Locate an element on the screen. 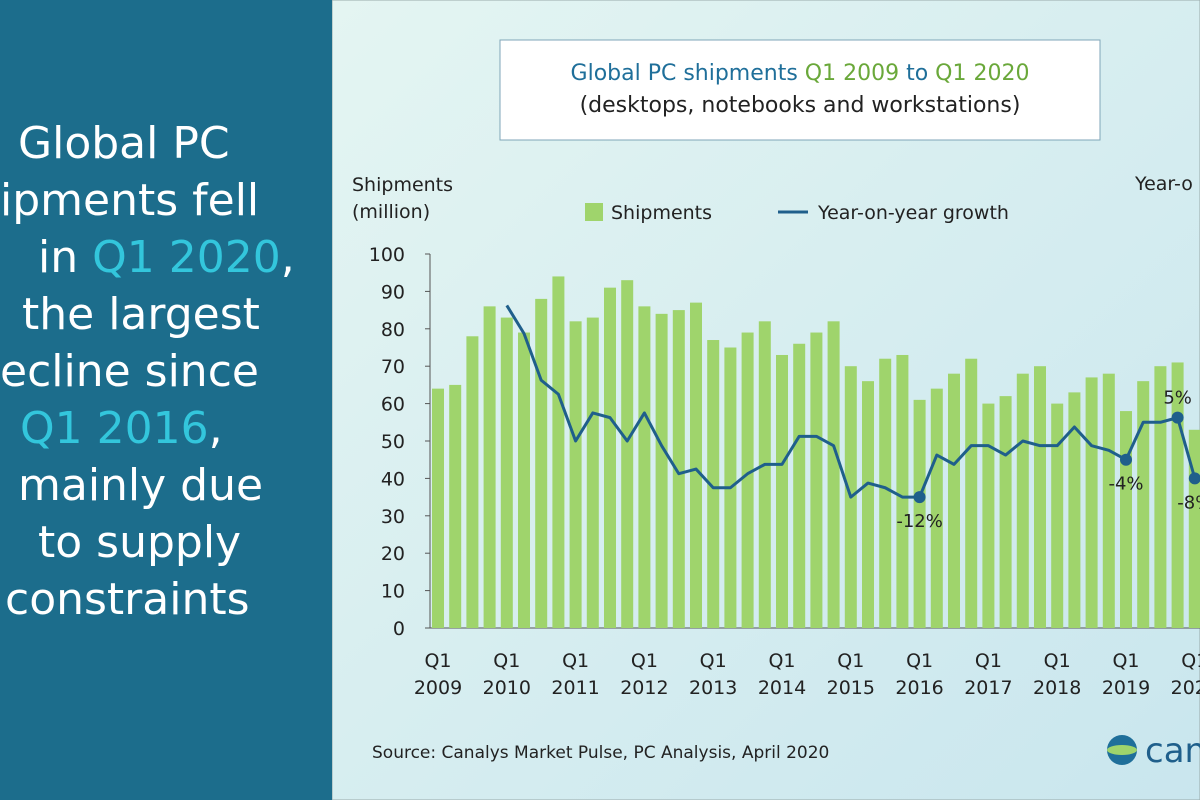 Image resolution: width=1200 pixels, height=800 pixels. title-part: Global PC shipments is located at coordinates (688, 73).